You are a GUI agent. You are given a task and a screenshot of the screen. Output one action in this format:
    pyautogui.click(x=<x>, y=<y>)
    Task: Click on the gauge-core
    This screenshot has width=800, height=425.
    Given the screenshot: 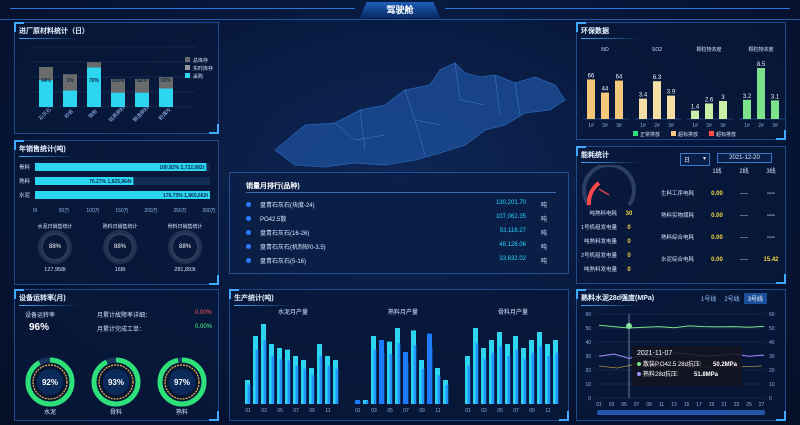 What is the action you would take?
    pyautogui.click(x=116, y=382)
    